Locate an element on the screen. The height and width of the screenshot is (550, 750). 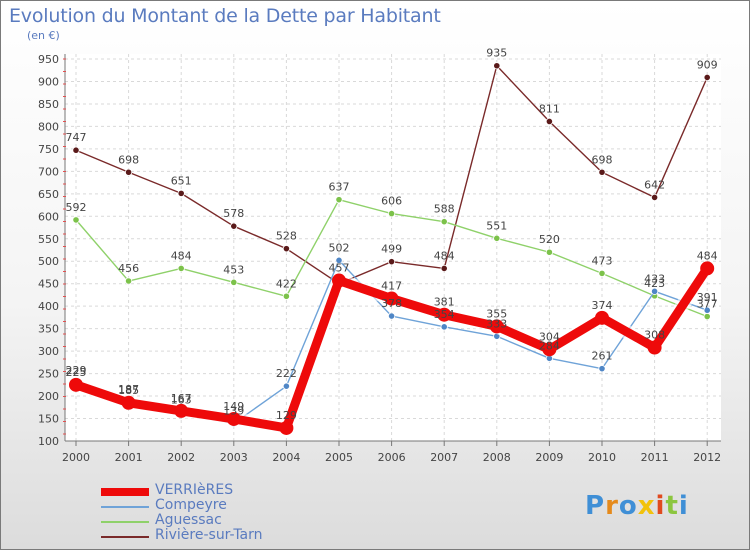
logo-letter: o is located at coordinates (628, 506).